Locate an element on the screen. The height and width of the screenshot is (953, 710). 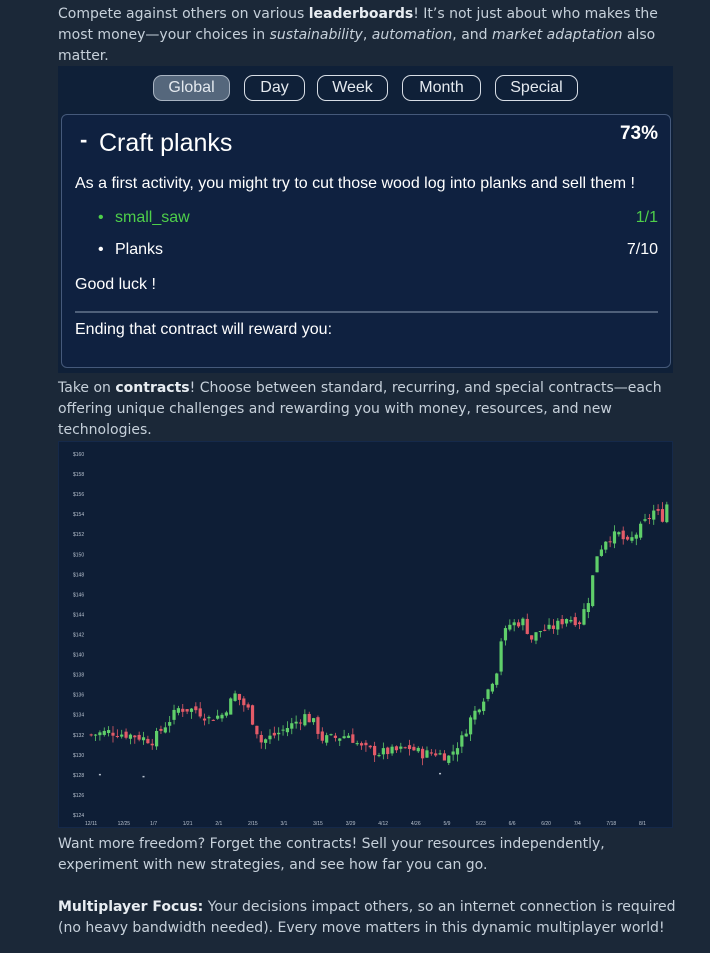
contract-progress: 73% is located at coordinates (638, 133).